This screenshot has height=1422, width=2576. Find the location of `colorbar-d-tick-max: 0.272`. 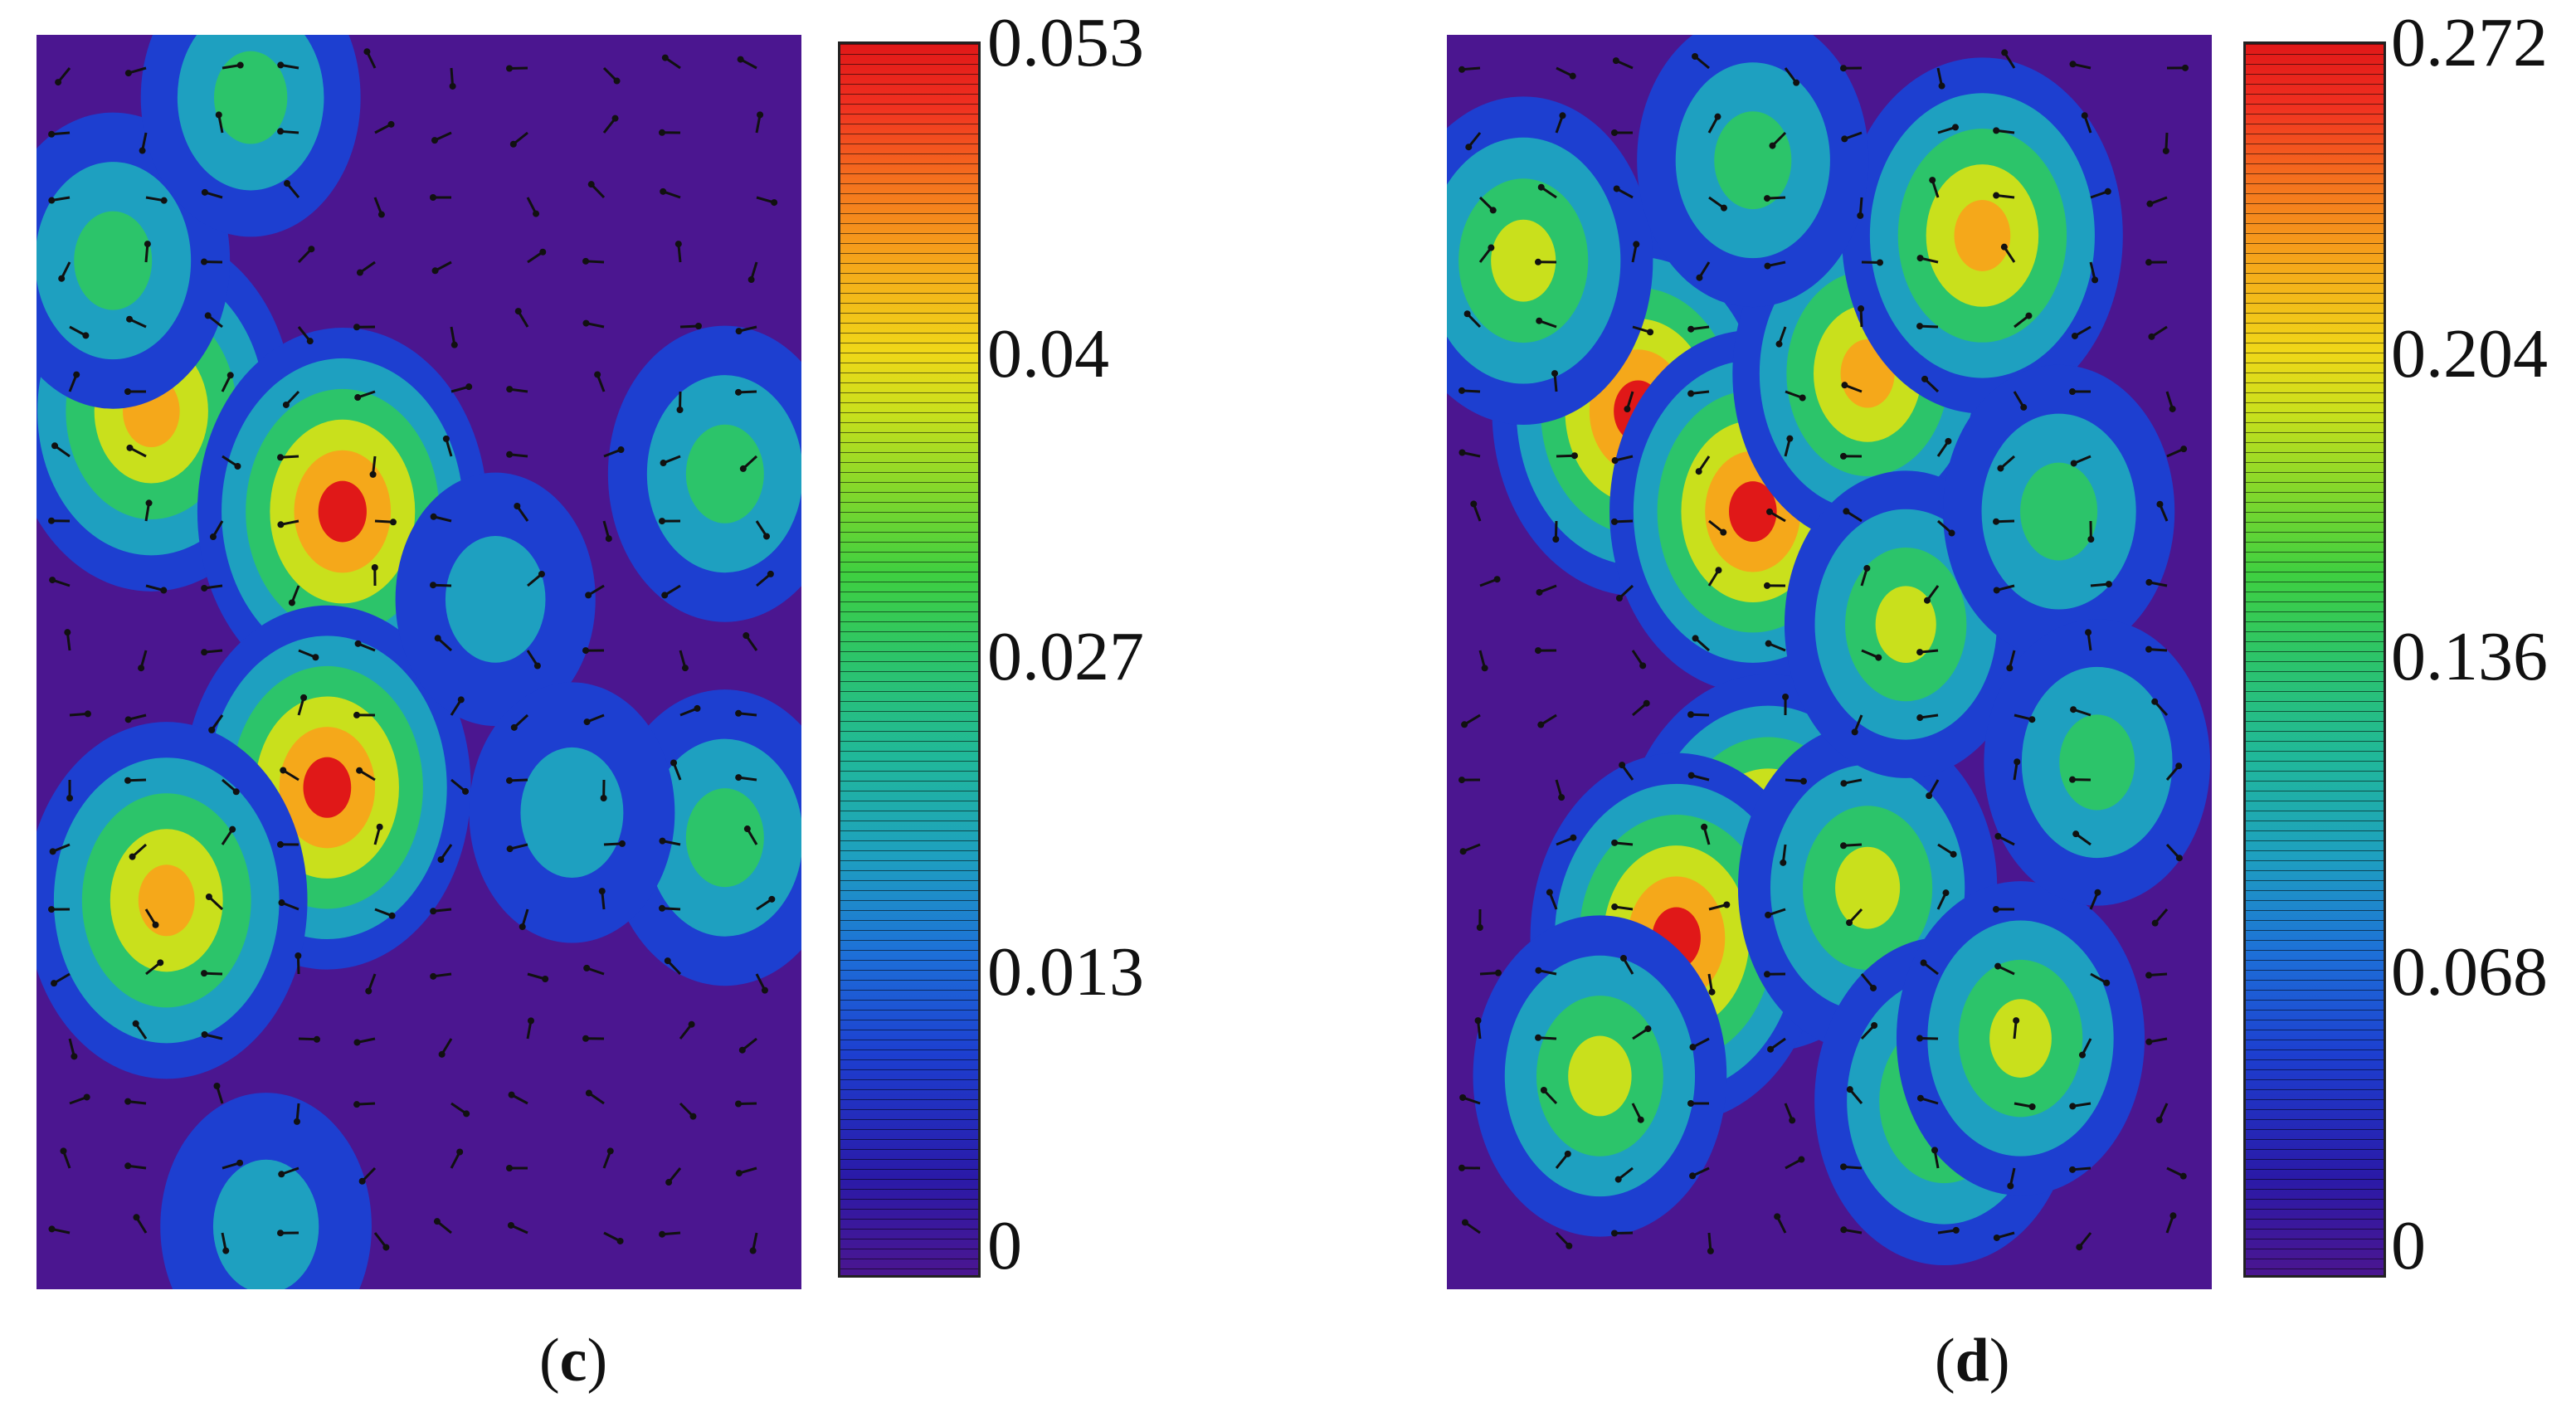

colorbar-d-tick-max: 0.272 is located at coordinates (2469, 42).